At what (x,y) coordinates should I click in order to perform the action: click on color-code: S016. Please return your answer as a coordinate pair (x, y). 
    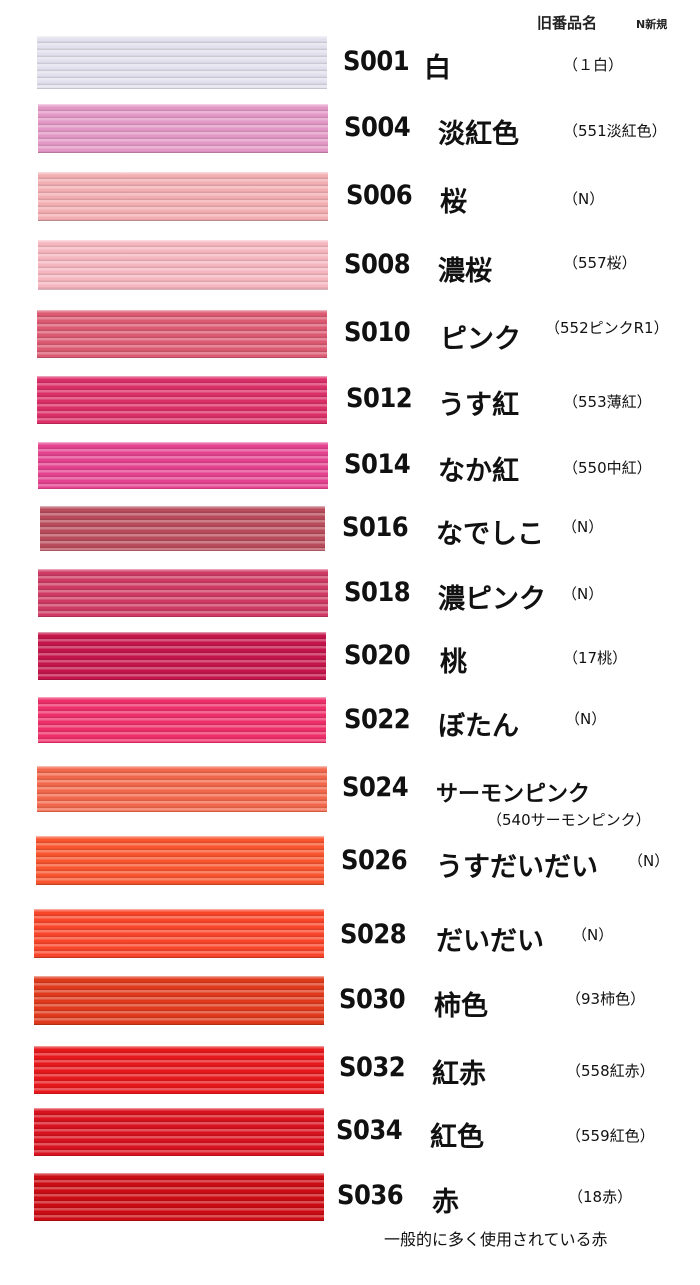
    Looking at the image, I should click on (375, 527).